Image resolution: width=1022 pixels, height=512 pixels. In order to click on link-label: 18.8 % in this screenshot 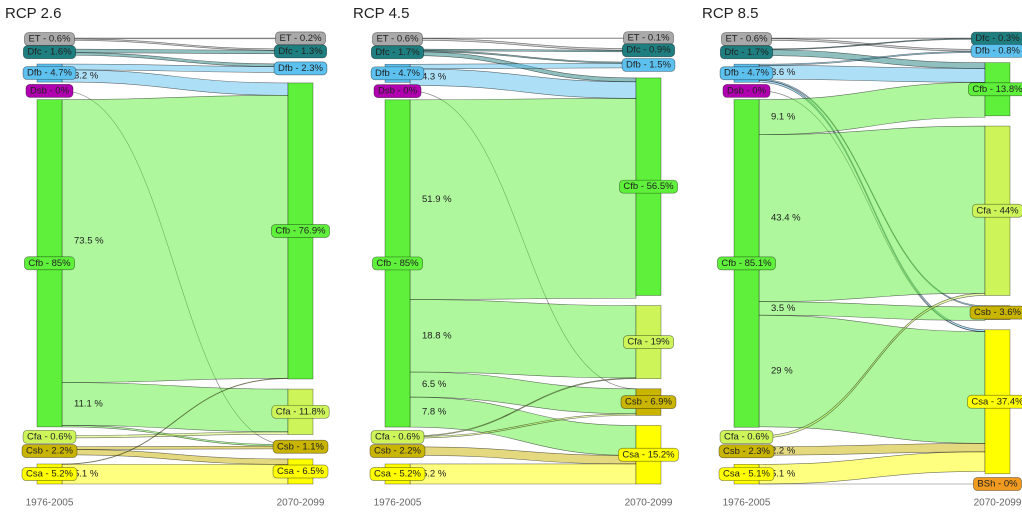, I will do `click(437, 335)`.